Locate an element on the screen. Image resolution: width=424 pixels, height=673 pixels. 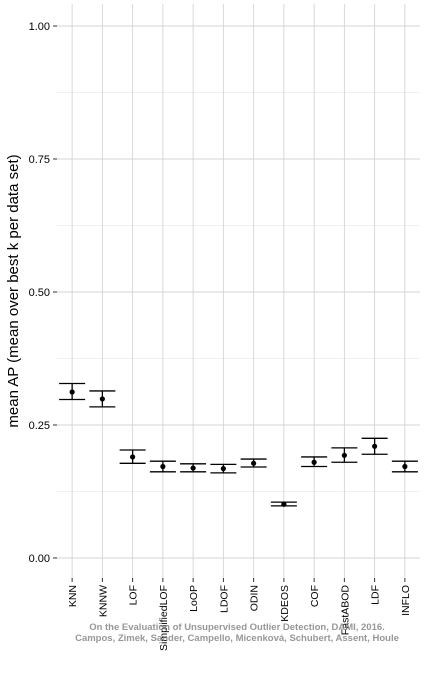
x-tick-label: LDF is located at coordinates (376, 595).